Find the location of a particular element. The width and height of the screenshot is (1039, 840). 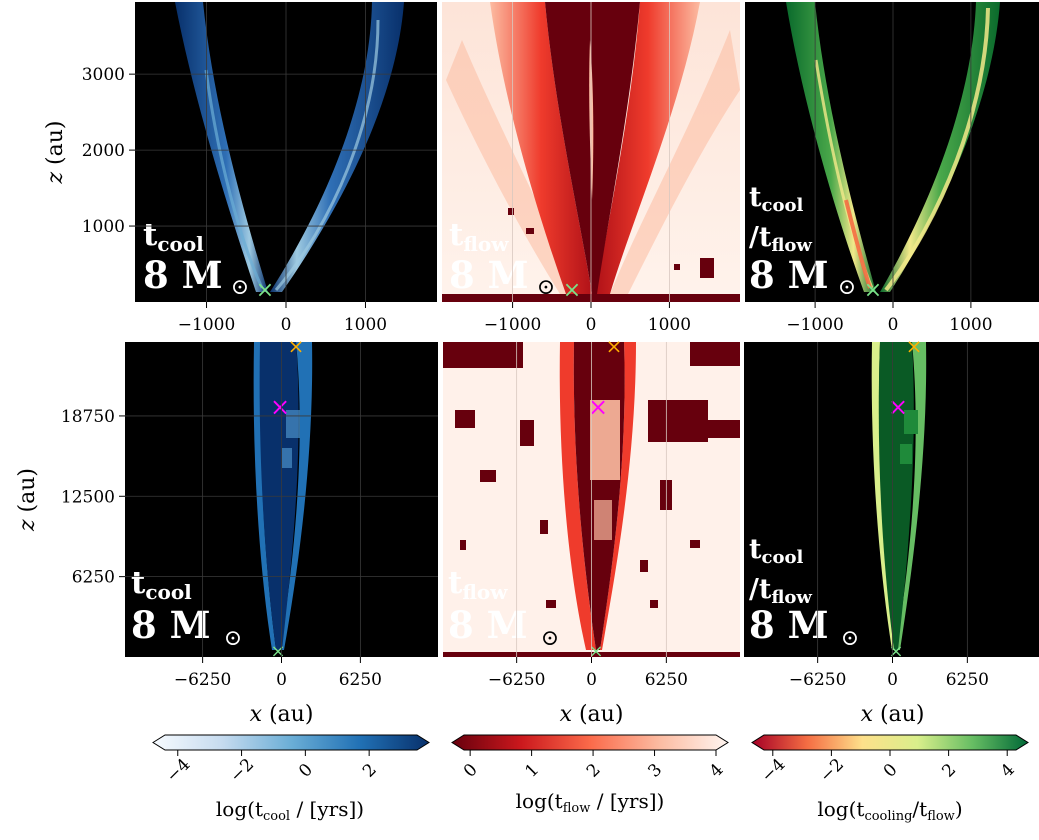

axes-top-middle: −1000 0 1000 is located at coordinates (587, 168).